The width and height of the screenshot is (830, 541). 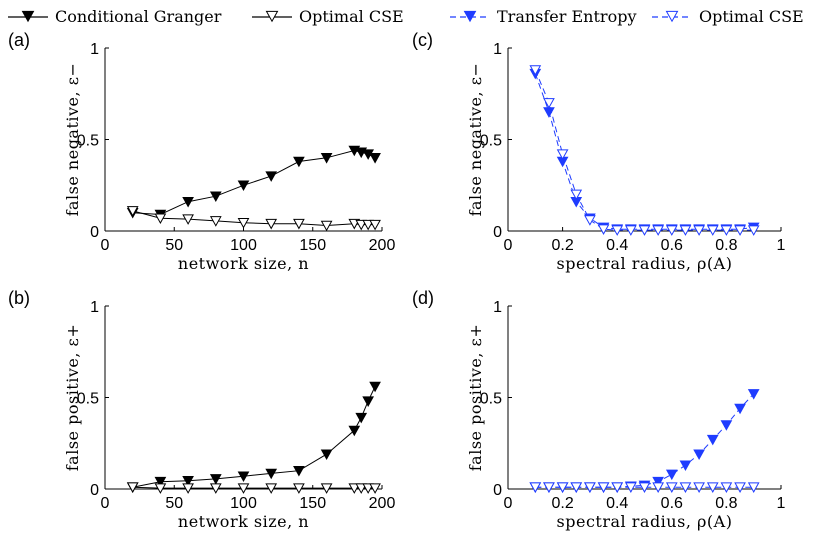 I want to click on panel-label: (d), so click(x=423, y=298).